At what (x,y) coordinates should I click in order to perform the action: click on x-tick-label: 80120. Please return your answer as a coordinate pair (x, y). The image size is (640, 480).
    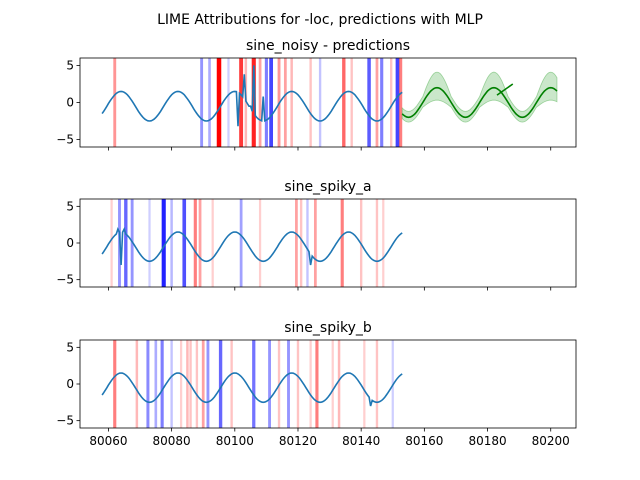
    Looking at the image, I should click on (298, 441).